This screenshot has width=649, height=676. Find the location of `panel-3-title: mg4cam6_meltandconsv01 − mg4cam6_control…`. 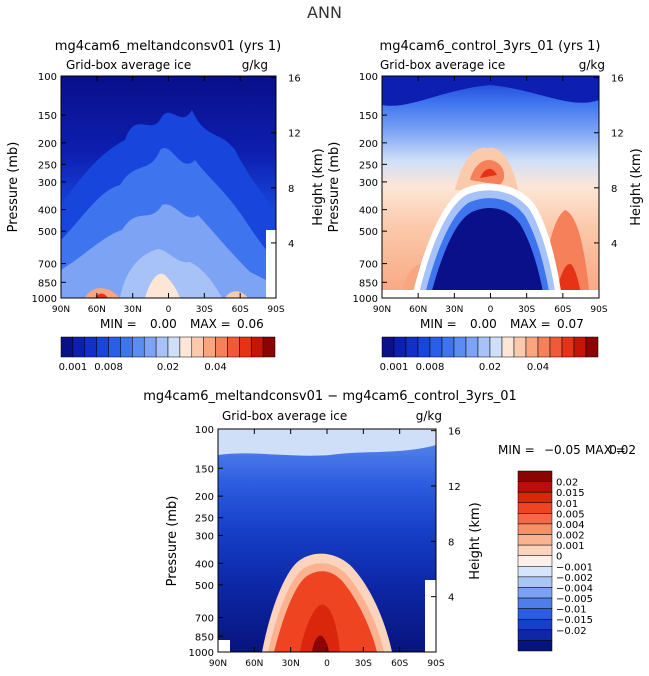

panel-3-title: mg4cam6_meltandconsv01 − mg4cam6_control… is located at coordinates (330, 396).